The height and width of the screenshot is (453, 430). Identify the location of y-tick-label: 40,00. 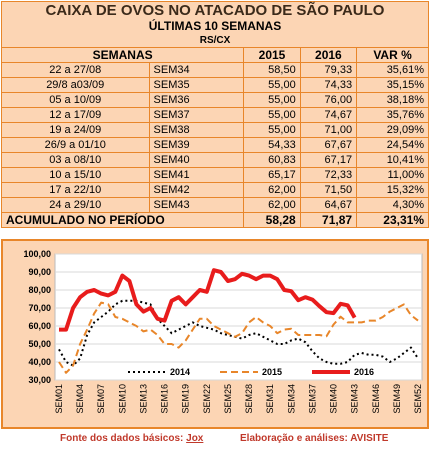
(39, 362).